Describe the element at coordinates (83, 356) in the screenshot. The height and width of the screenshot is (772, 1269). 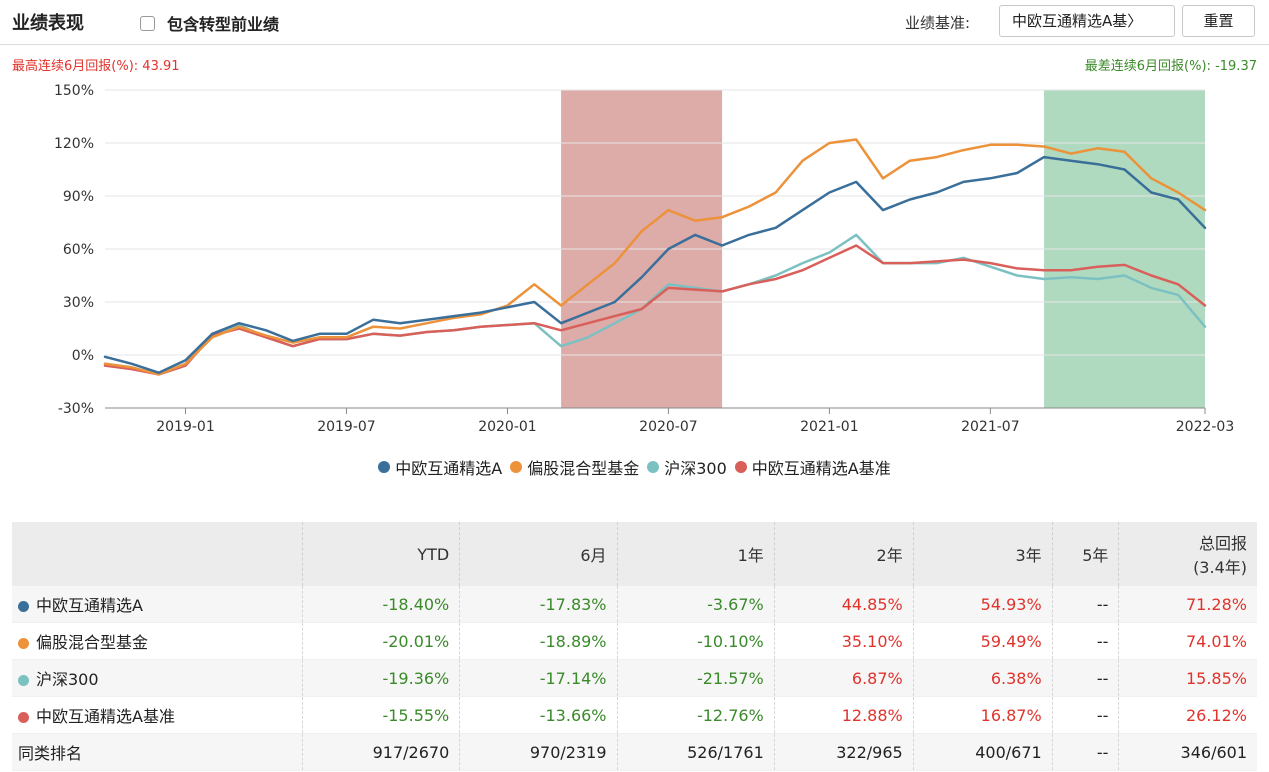
I see `y-tick-label: 0%` at that location.